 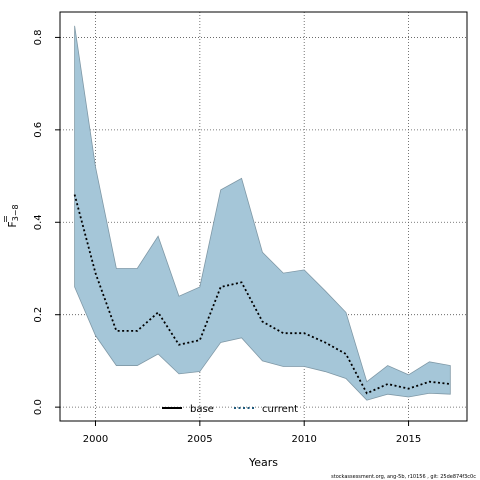 What do you see at coordinates (408, 439) in the screenshot?
I see `x-tick-label: 2015` at bounding box center [408, 439].